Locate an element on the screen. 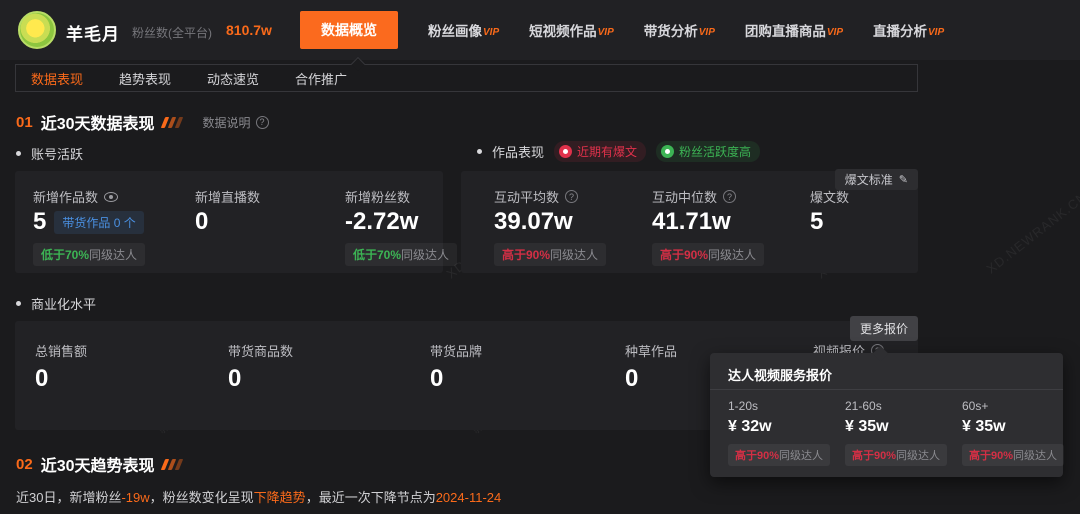 This screenshot has height=514, width=1080. nav-data-overview-button: 数据概览 is located at coordinates (349, 30).